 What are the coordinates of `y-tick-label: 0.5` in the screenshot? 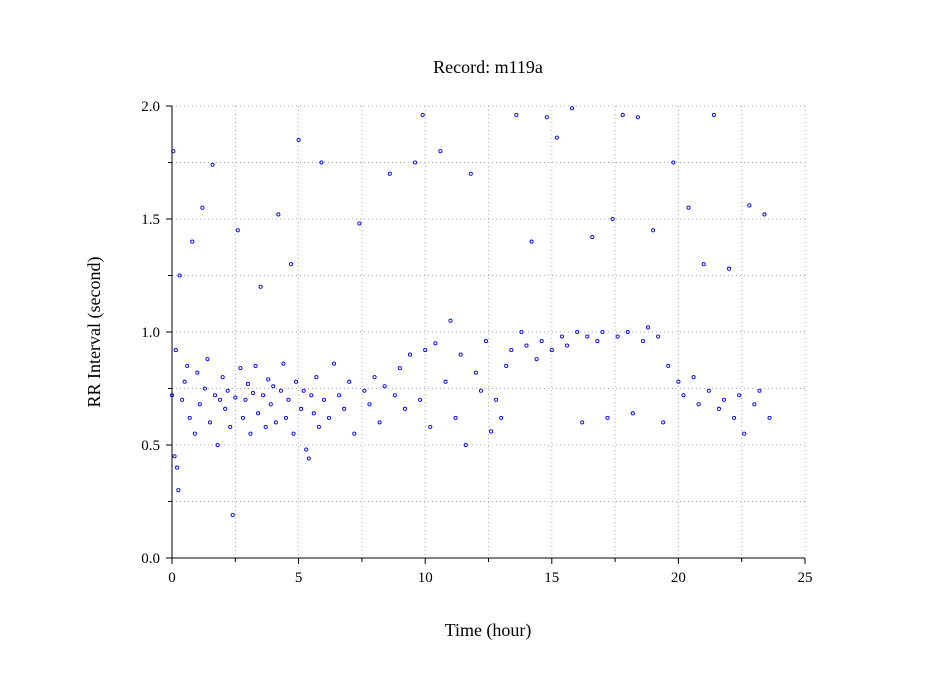 It's located at (150, 446).